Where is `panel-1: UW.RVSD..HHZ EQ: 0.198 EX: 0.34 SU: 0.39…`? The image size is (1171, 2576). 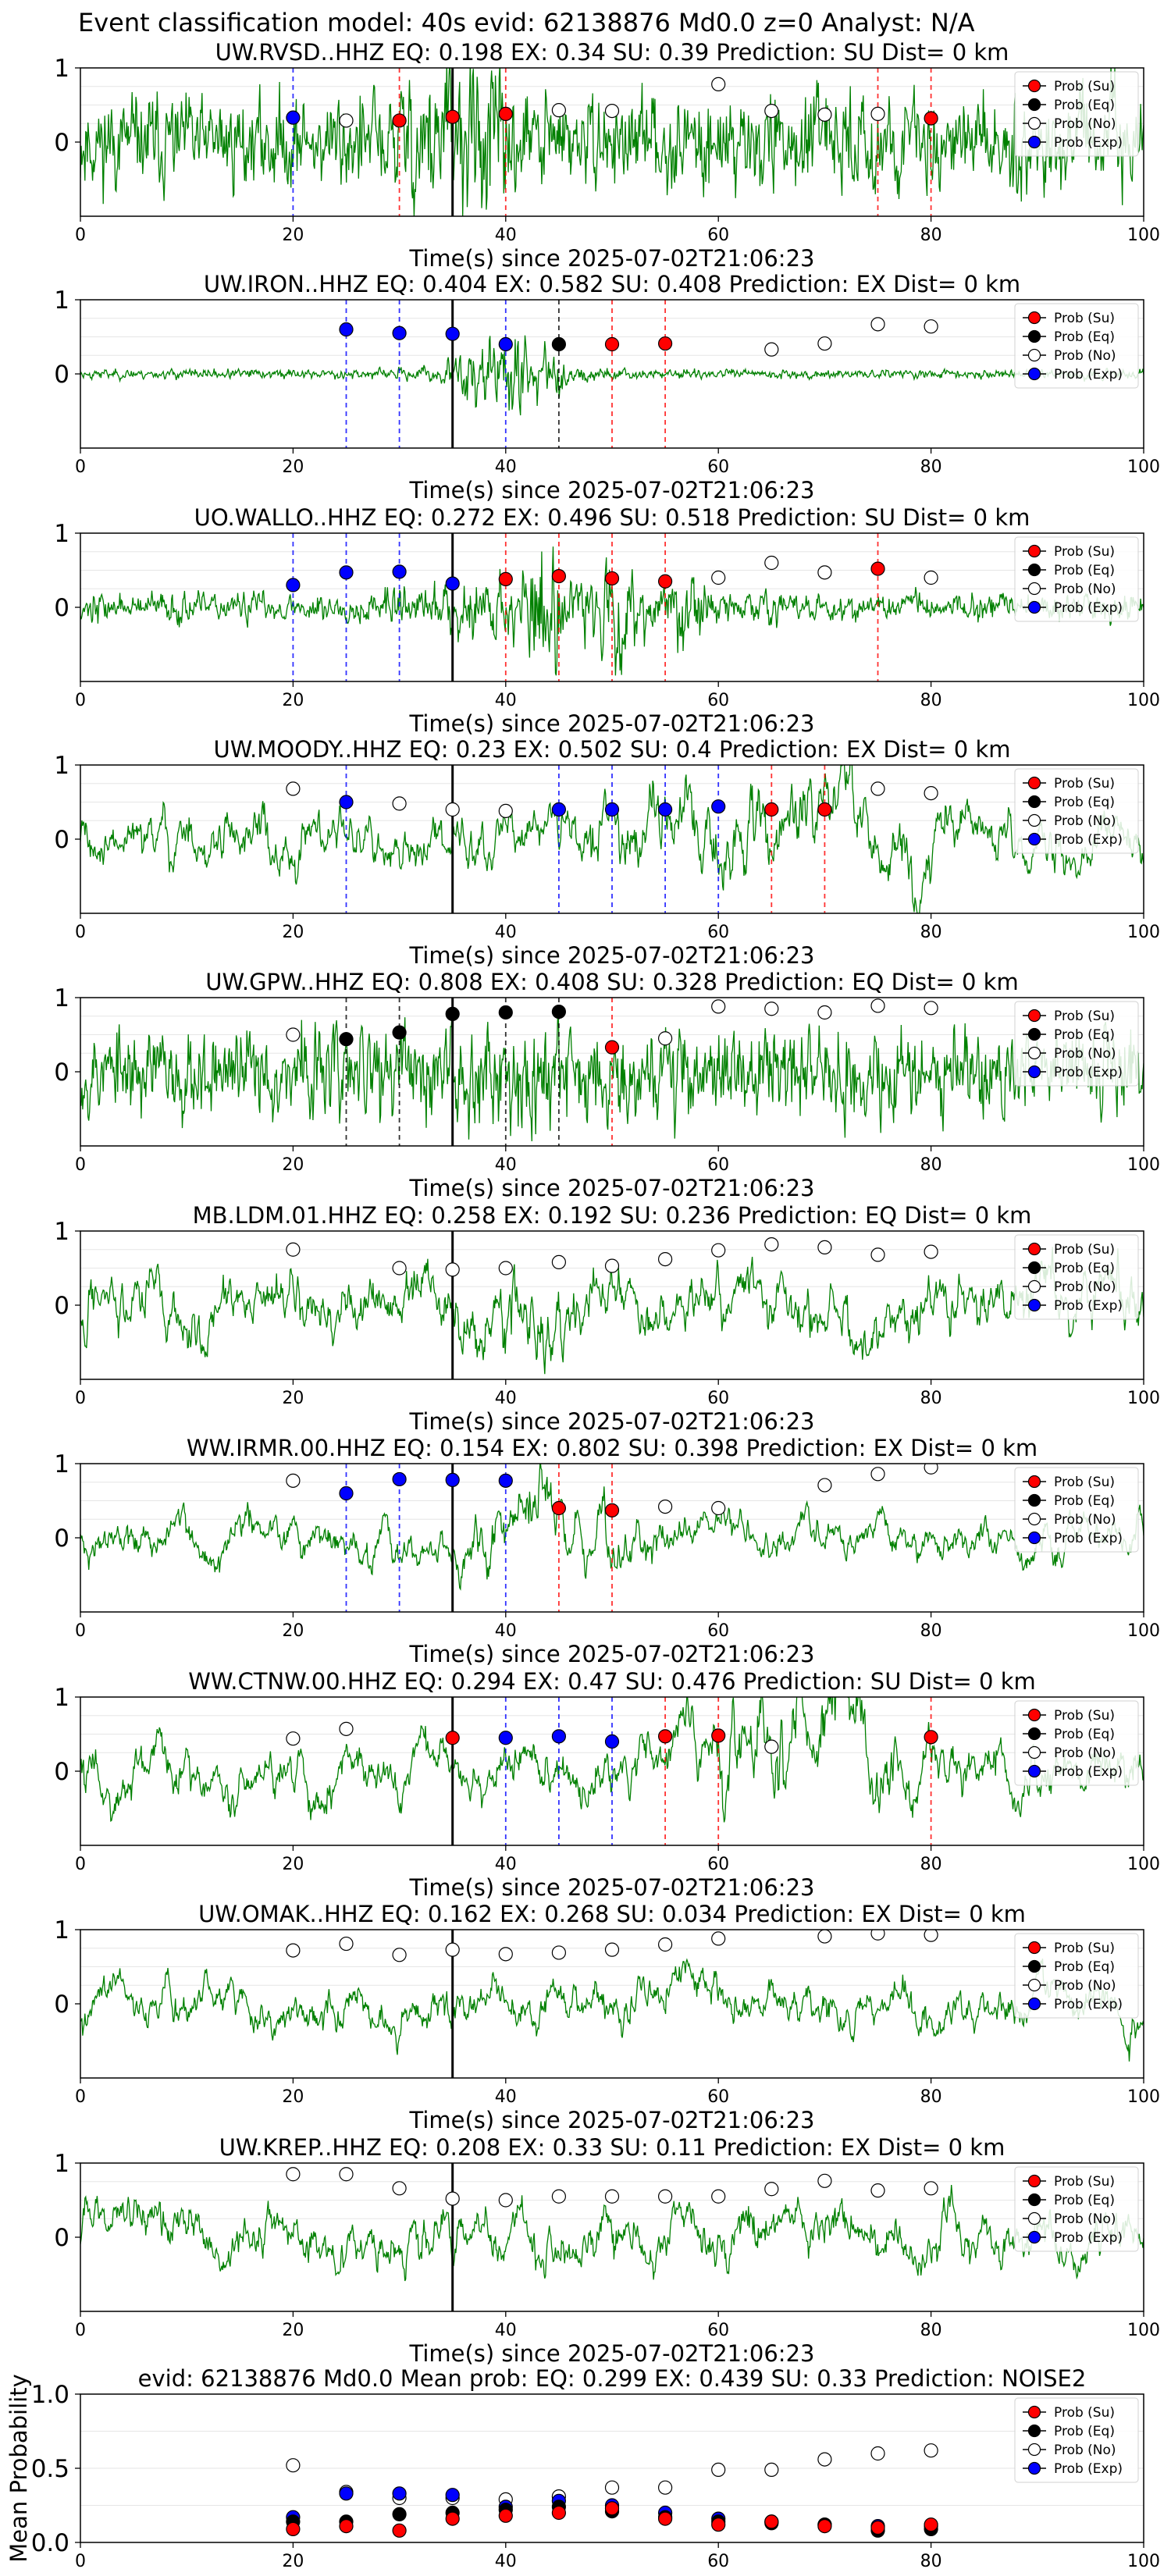
panel-1: UW.RVSD..HHZ EQ: 0.198 EX: 0.34 SU: 0.39… is located at coordinates (607, 155).